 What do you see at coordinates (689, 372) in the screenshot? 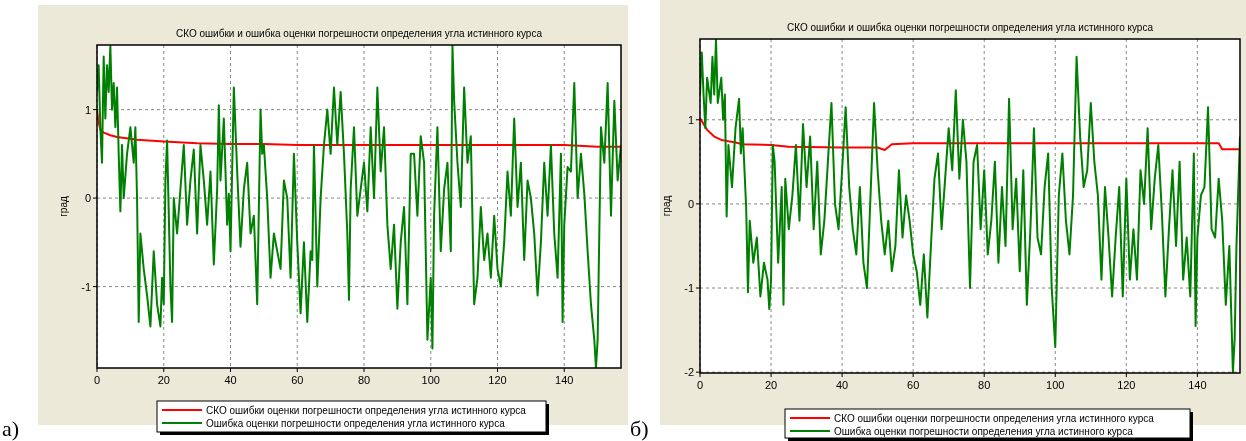
I see `y-tick-label: -2` at bounding box center [689, 372].